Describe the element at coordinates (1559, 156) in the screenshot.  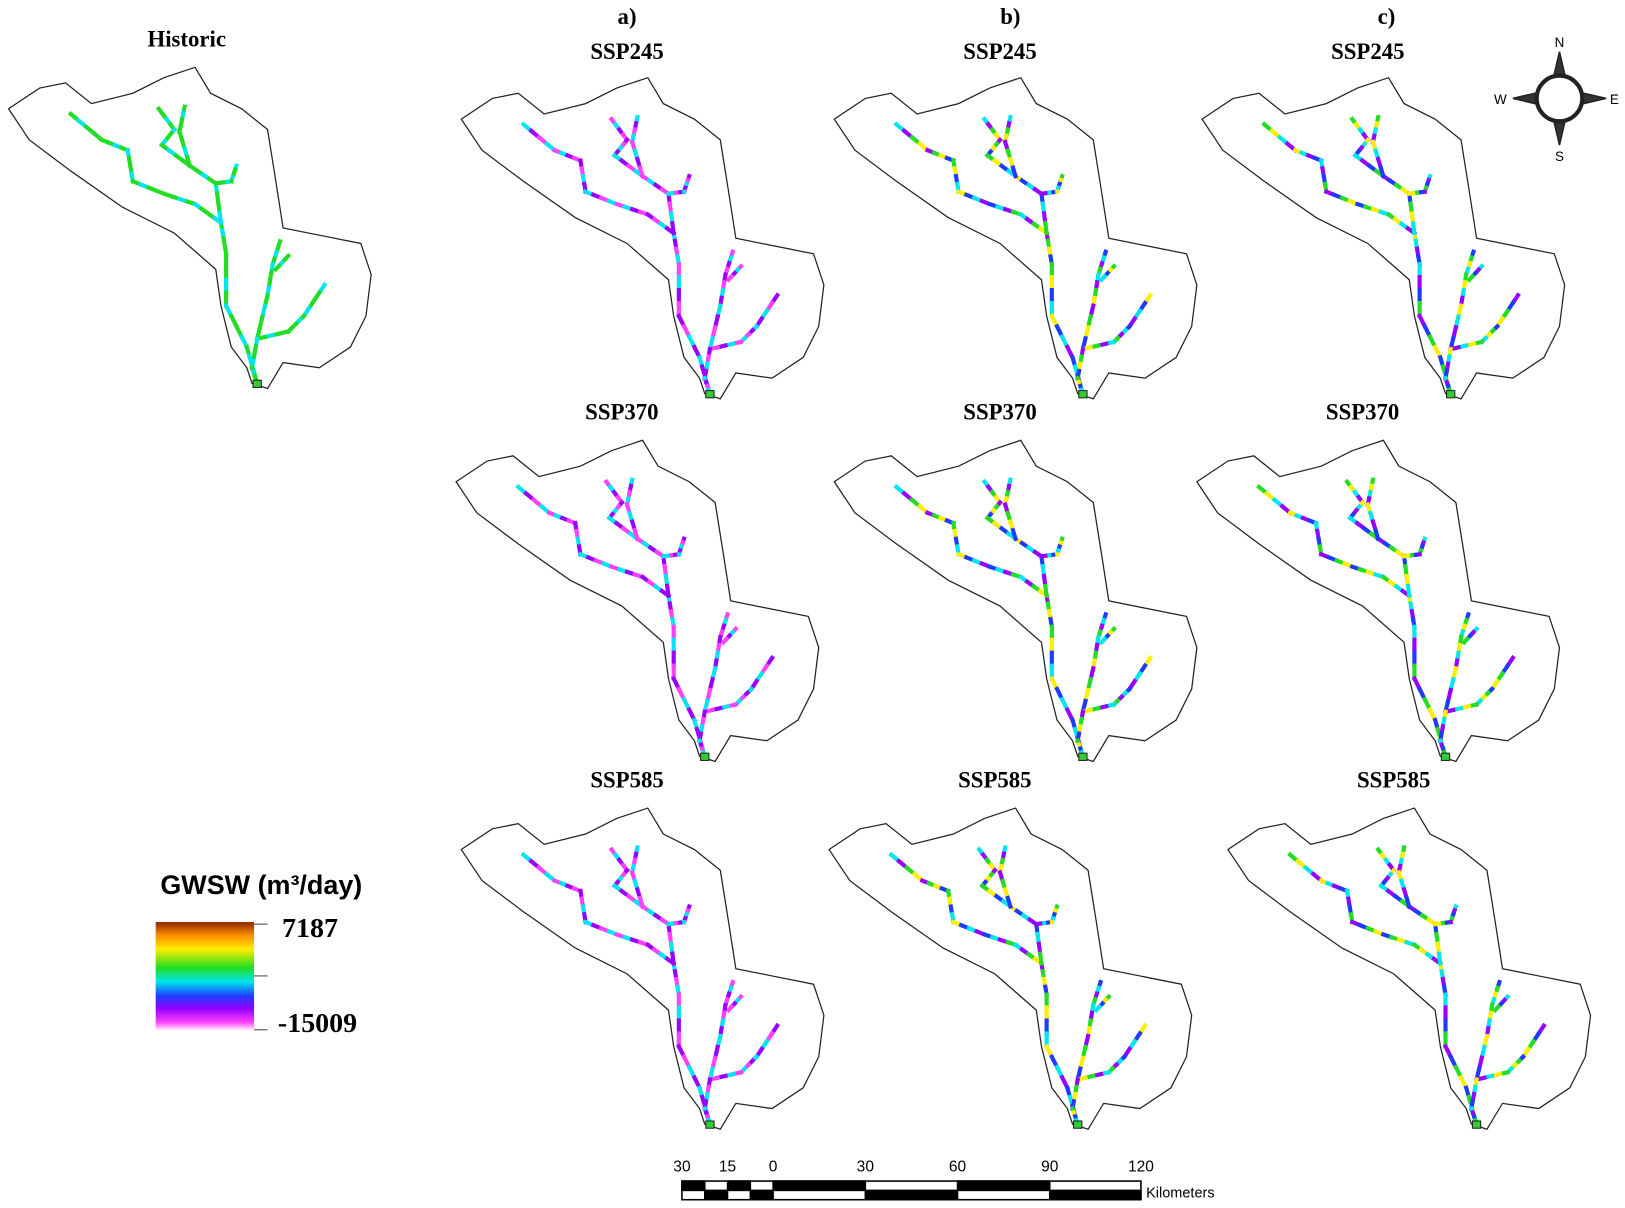
I see `compass-label: S` at that location.